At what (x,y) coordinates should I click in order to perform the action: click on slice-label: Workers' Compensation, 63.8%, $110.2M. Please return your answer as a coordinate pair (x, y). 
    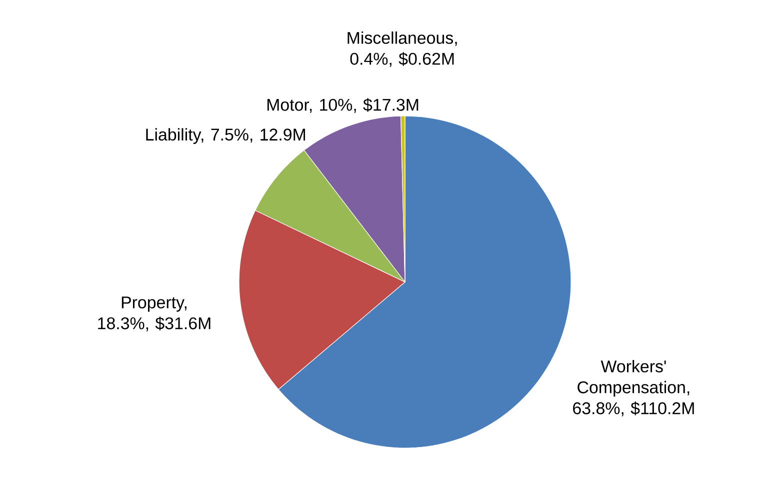
    Looking at the image, I should click on (633, 388).